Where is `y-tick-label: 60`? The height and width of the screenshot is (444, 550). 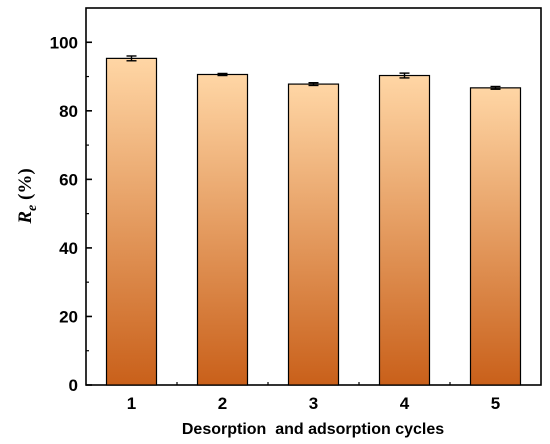
y-tick-label: 60 is located at coordinates (68, 179).